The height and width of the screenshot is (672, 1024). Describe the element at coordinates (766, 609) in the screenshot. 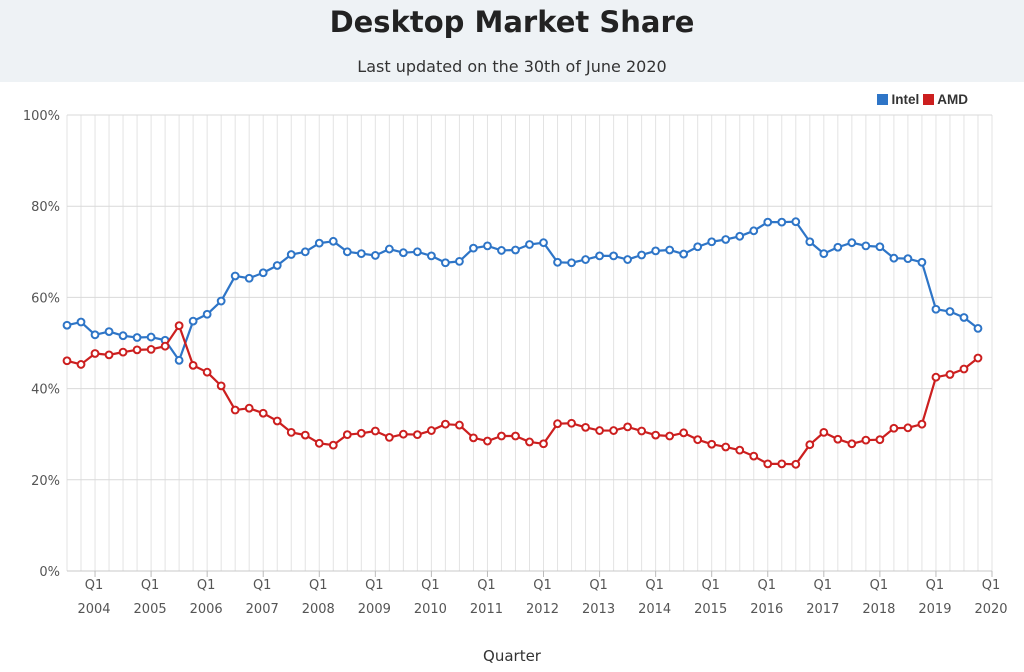

I see `x-tick-year: 2016` at that location.